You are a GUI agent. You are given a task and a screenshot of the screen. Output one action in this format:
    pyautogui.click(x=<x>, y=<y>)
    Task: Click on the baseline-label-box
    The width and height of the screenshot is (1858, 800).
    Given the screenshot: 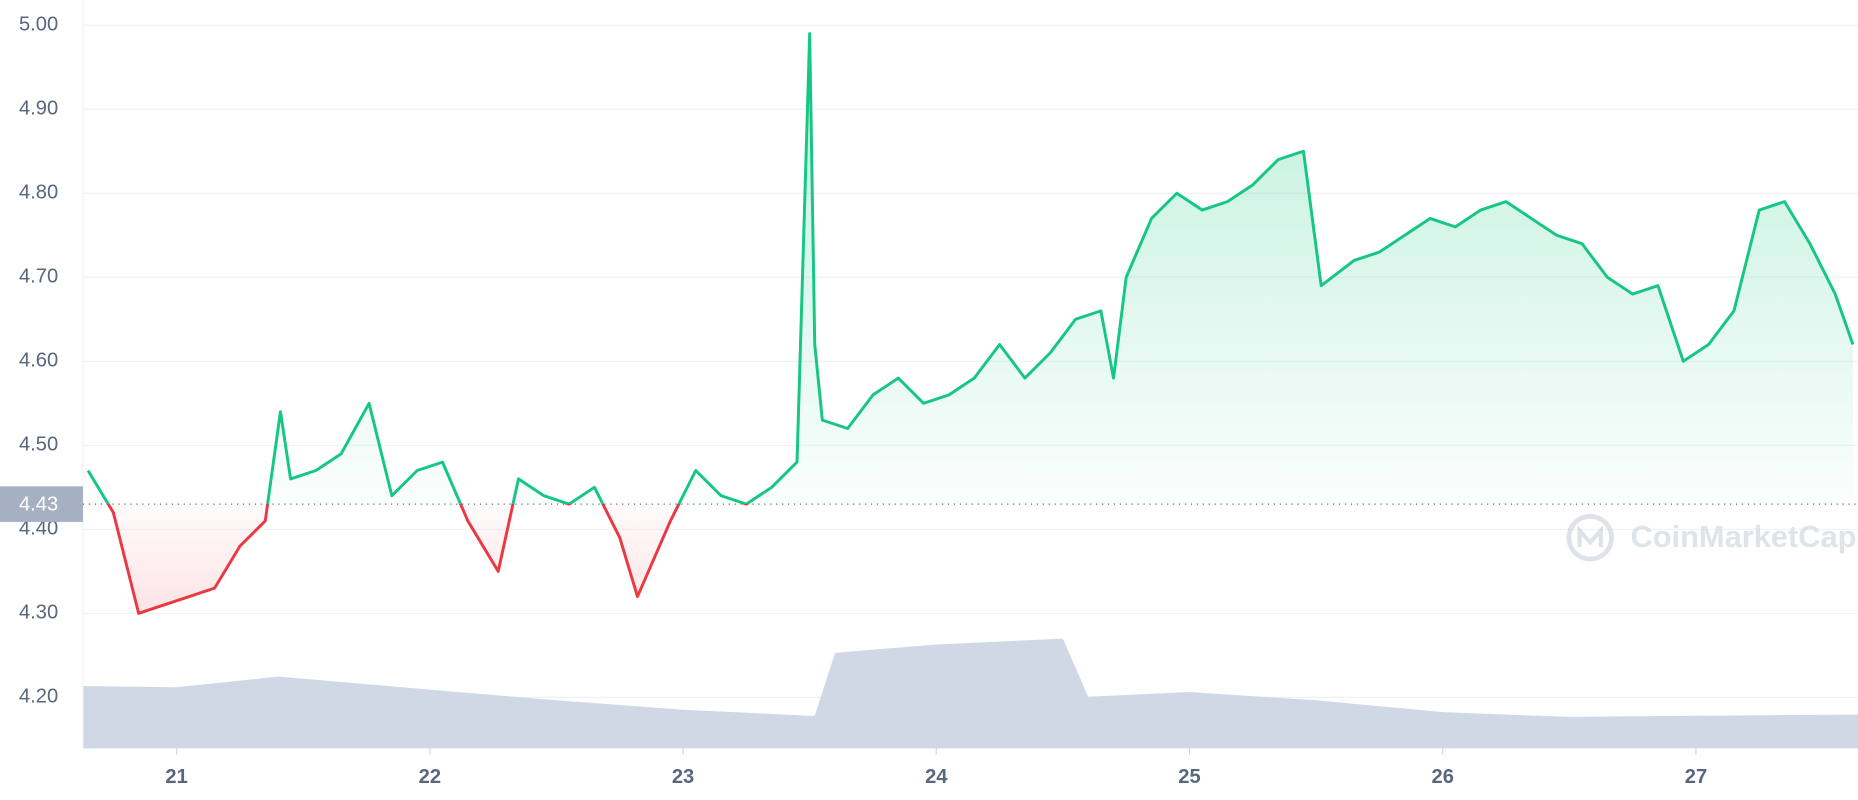 What is the action you would take?
    pyautogui.click(x=41, y=504)
    